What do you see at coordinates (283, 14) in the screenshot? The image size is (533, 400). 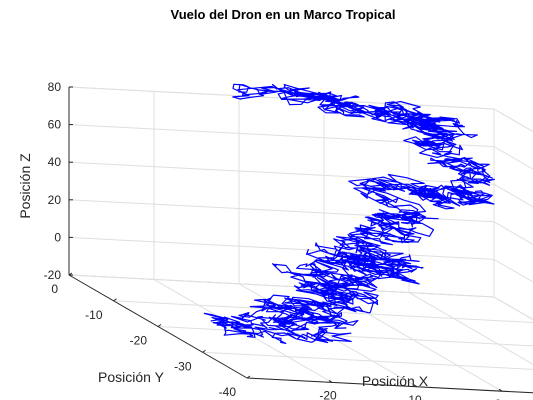 I see `chart-title: Vuelo del Dron en un Marco Tropical` at bounding box center [283, 14].